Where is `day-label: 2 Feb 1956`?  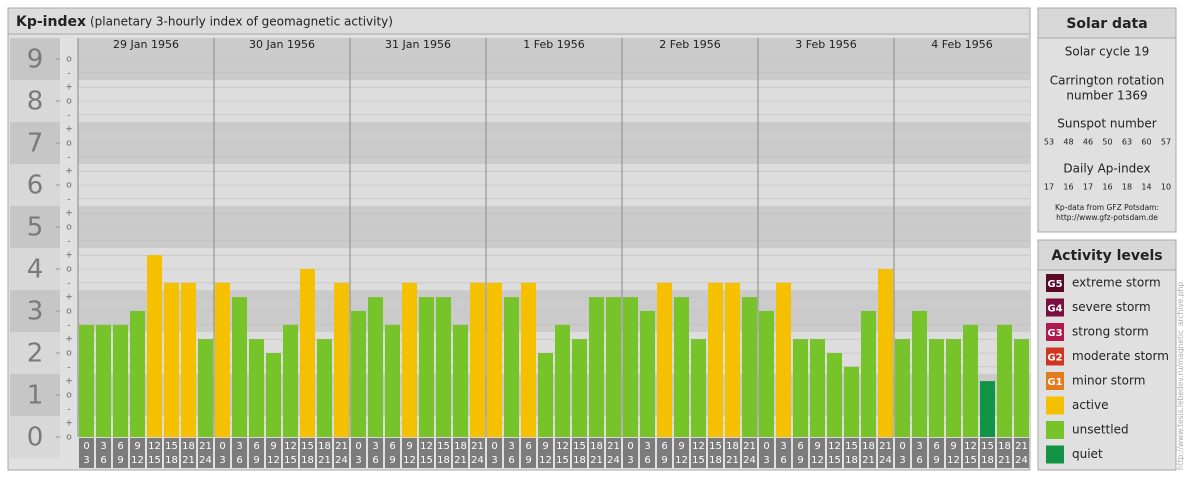
day-label: 2 Feb 1956 is located at coordinates (689, 44).